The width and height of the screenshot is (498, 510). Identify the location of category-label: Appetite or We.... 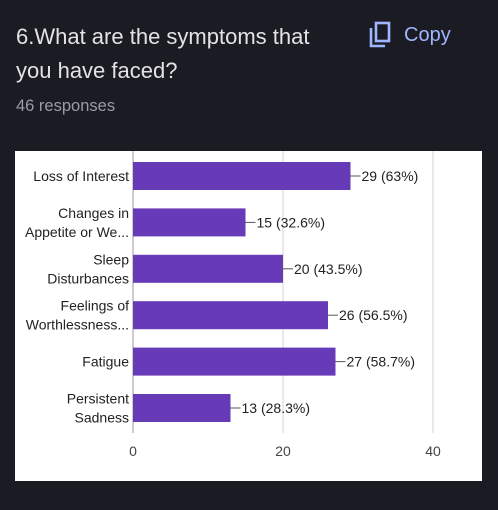
(77, 232).